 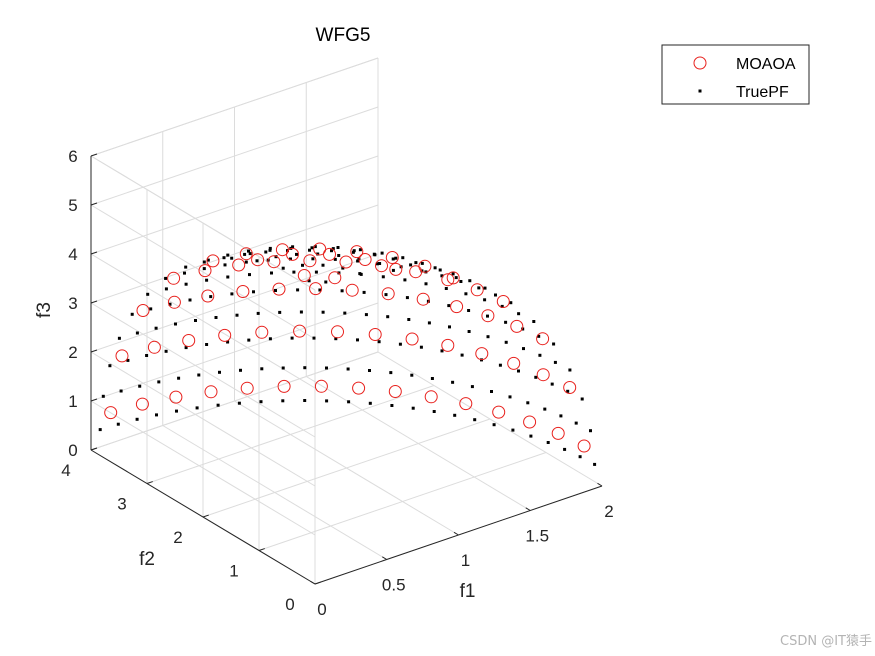 What do you see at coordinates (762, 92) in the screenshot?
I see `legend-label-truepf: TruePF` at bounding box center [762, 92].